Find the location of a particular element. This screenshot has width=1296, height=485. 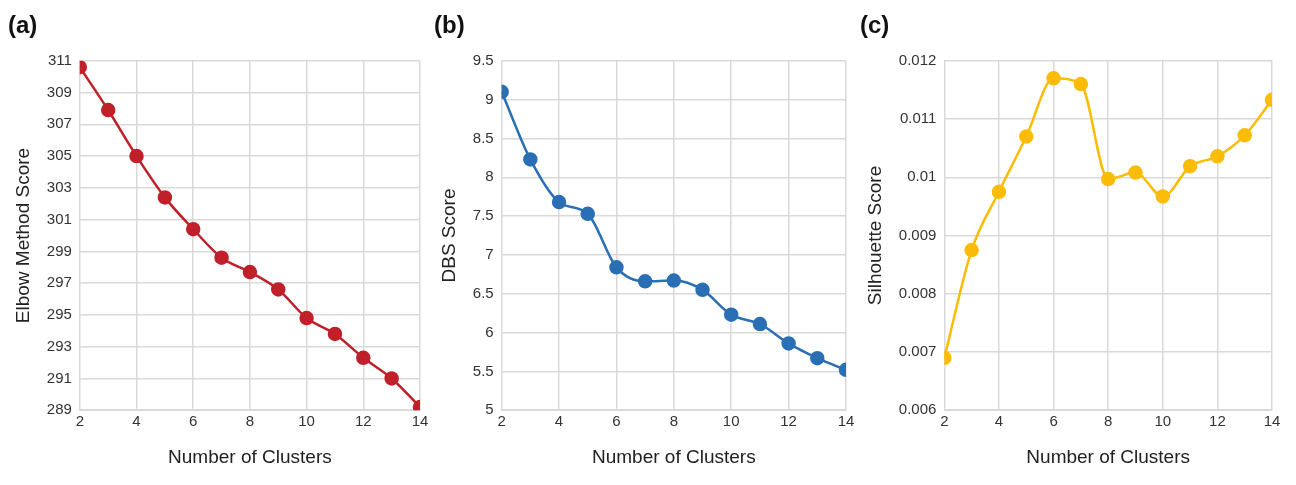

y-tick-label: 0.01 is located at coordinates (922, 176).